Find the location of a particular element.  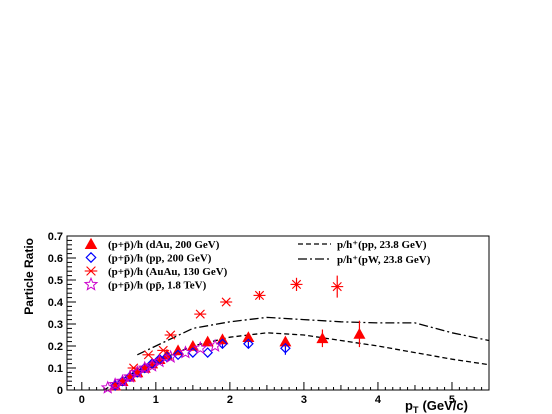

legend-label: (p+p̄)/h (AuAu, 130 GeV) is located at coordinates (168, 272).